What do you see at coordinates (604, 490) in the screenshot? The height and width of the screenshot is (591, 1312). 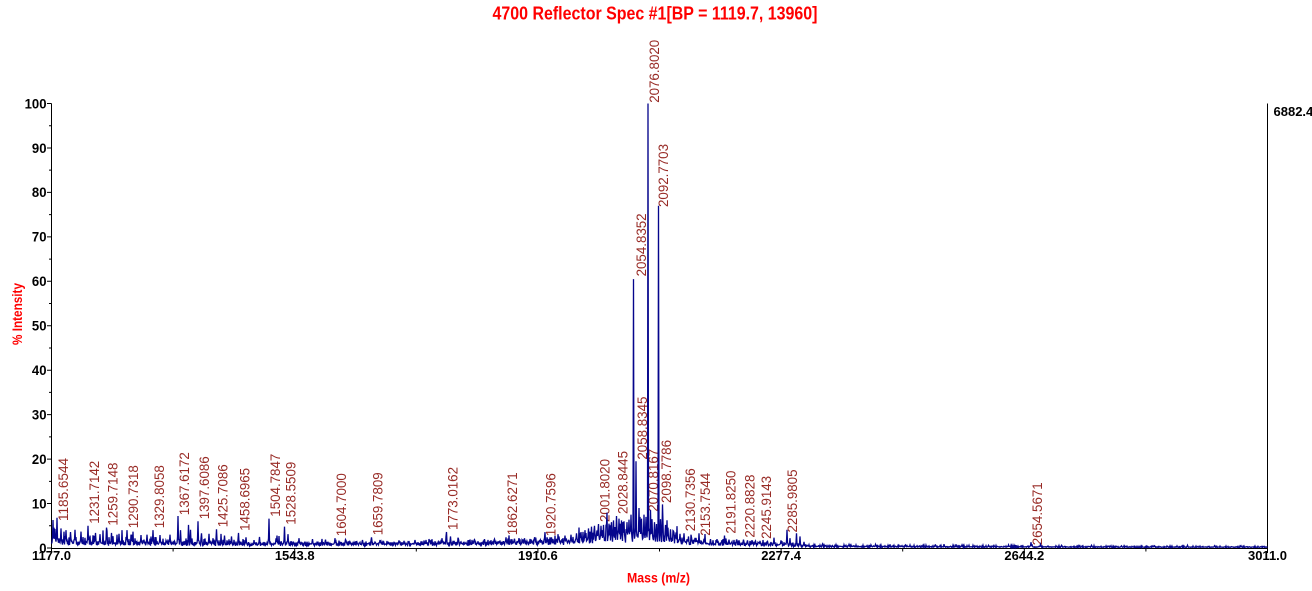 I see `svg-text: 2001.8020` at bounding box center [604, 490].